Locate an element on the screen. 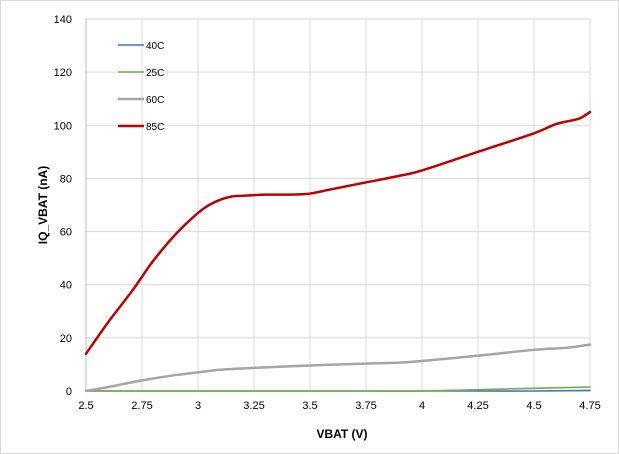 This screenshot has width=619, height=454. x-tick-label: 4.25 is located at coordinates (477, 406).